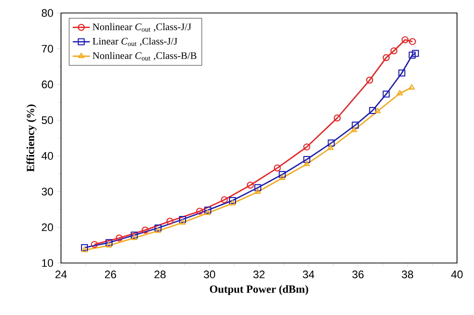 The width and height of the screenshot is (474, 315). I want to click on x-tick-label: 28, so click(160, 274).